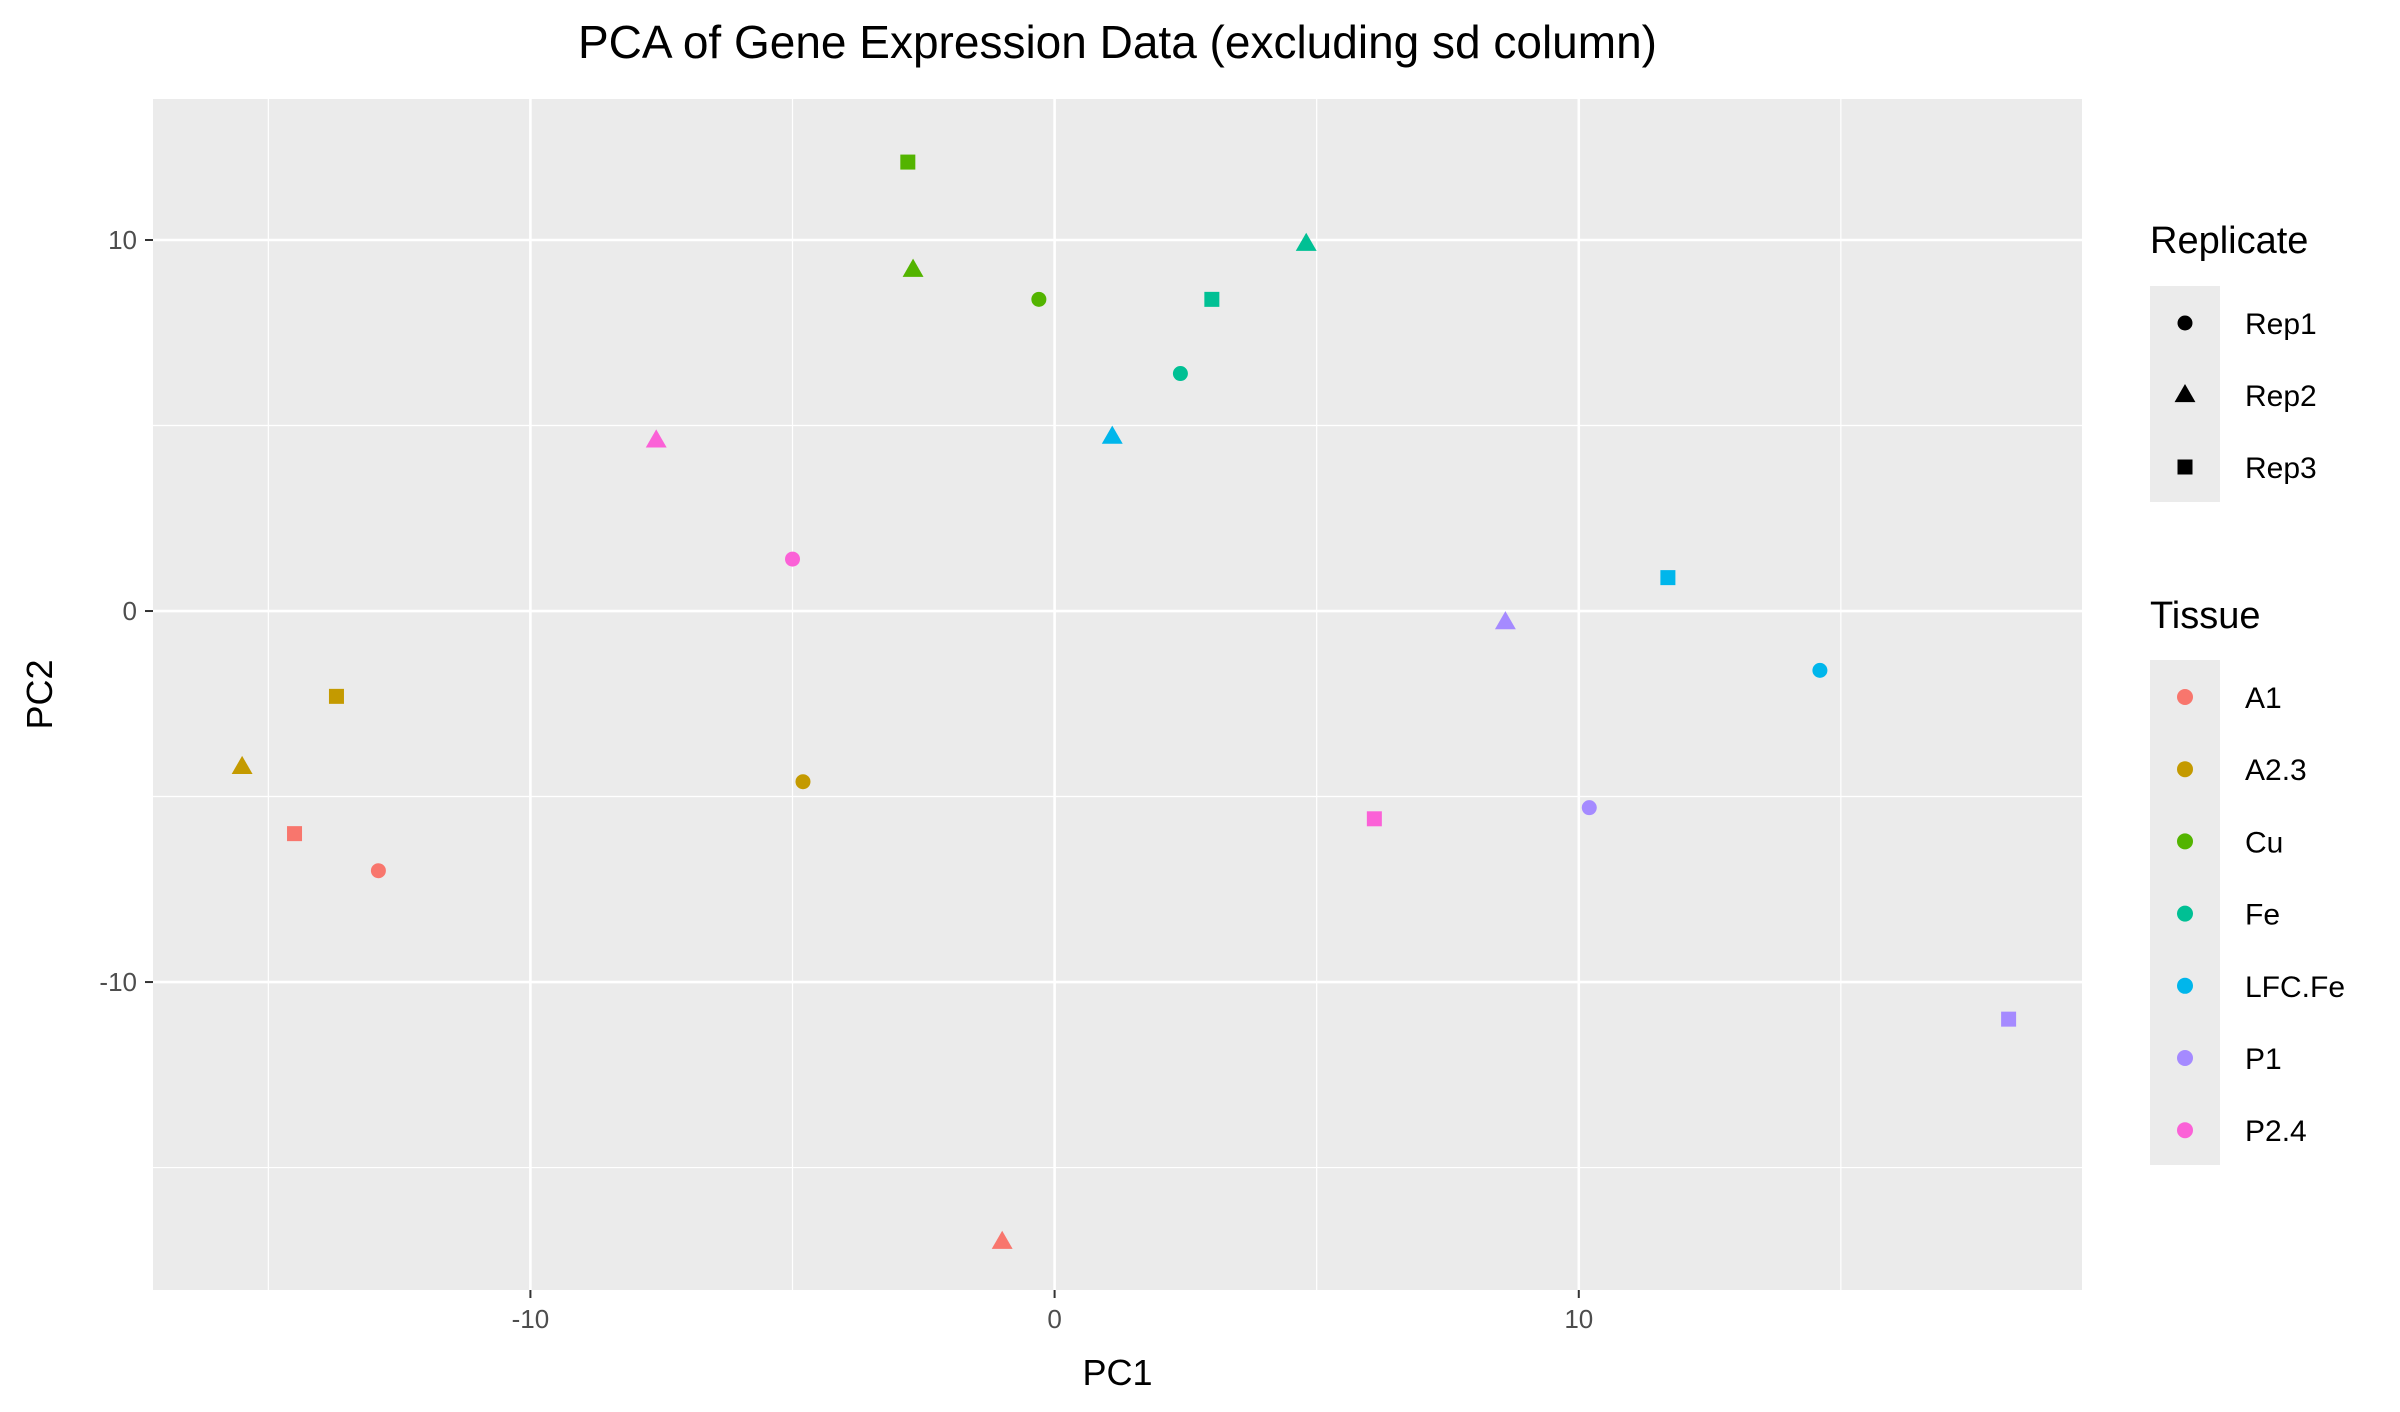 This screenshot has width=2400, height=1412. Describe the element at coordinates (1002, 1239) in the screenshot. I see `point-a1-rep2` at that location.